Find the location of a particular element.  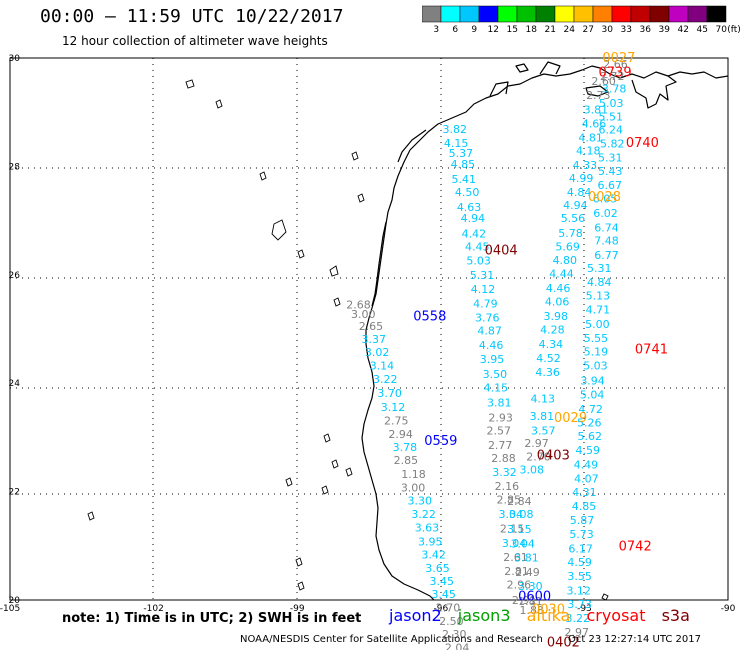

wave-height-label: 5.03 is located at coordinates (478, 261).